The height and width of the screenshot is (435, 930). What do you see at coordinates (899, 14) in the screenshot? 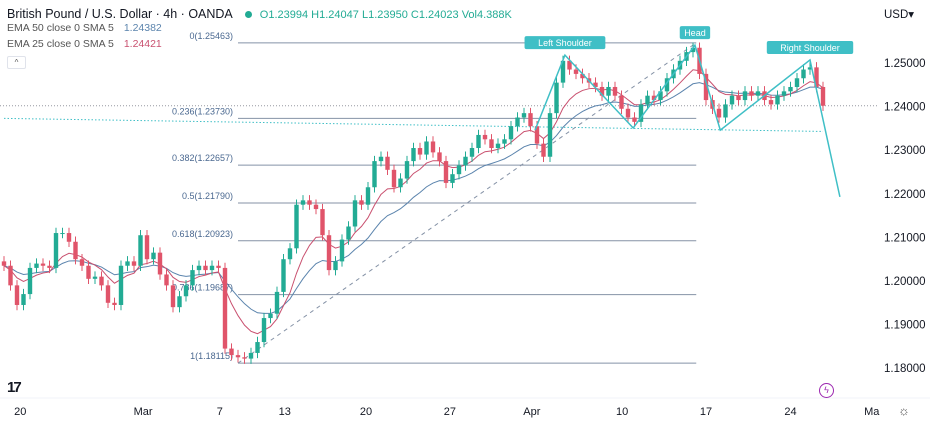
I see `currency-selector: USD▾` at bounding box center [899, 14].